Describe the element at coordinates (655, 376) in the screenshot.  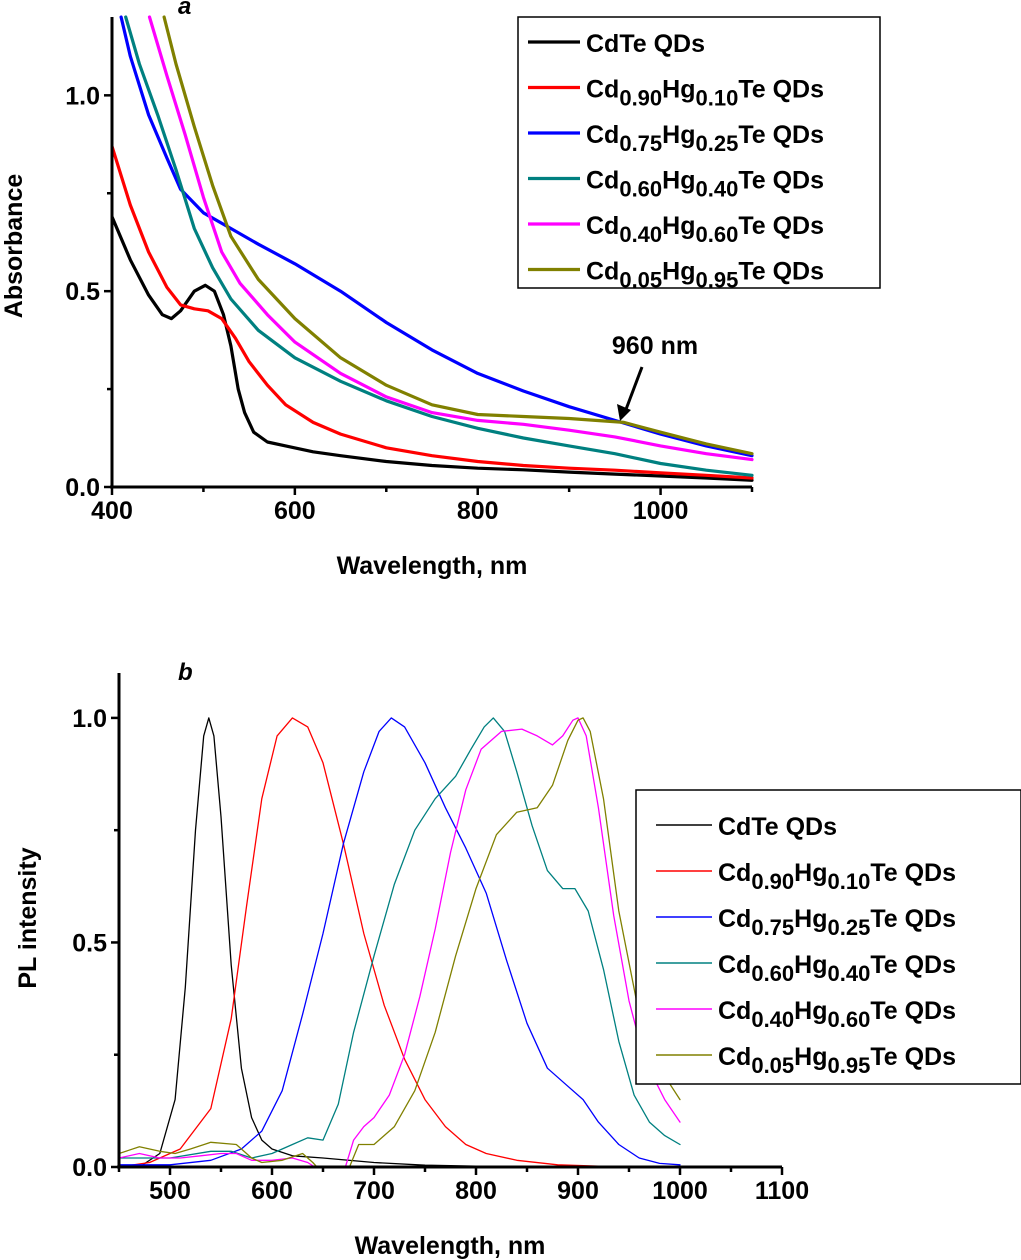
I see `panel-a-annotation-960nm: 960 nm` at that location.